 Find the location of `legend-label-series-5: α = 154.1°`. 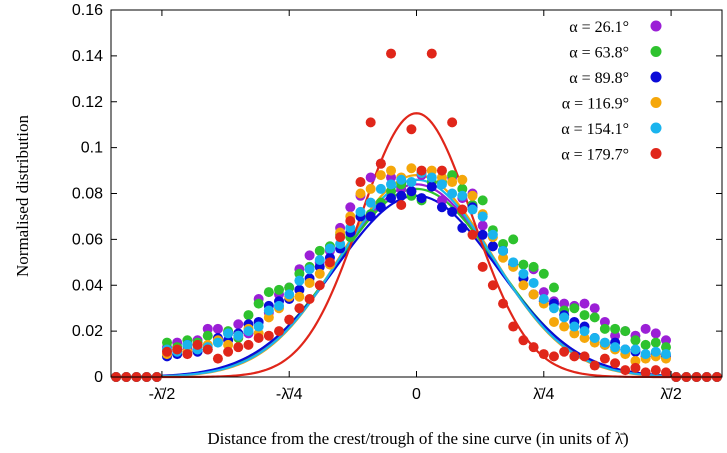

legend-label-series-5: α = 154.1° is located at coordinates (595, 129).